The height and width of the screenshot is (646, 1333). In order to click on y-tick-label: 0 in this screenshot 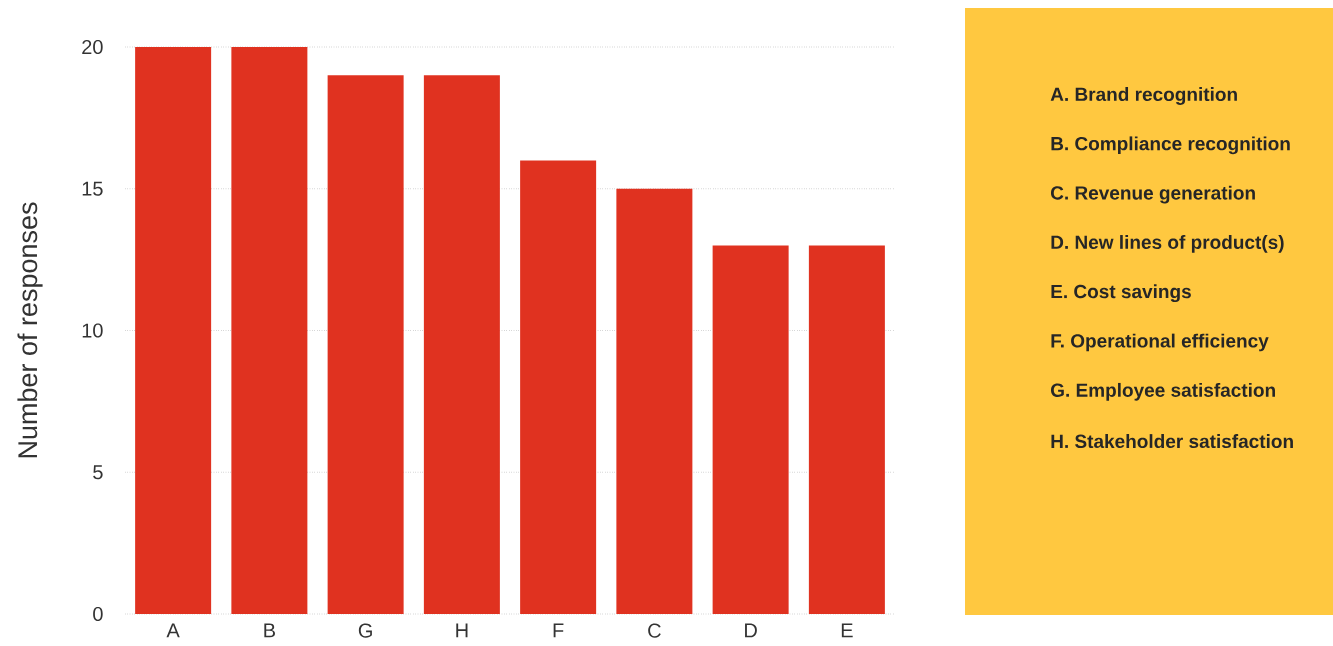, I will do `click(98, 614)`.